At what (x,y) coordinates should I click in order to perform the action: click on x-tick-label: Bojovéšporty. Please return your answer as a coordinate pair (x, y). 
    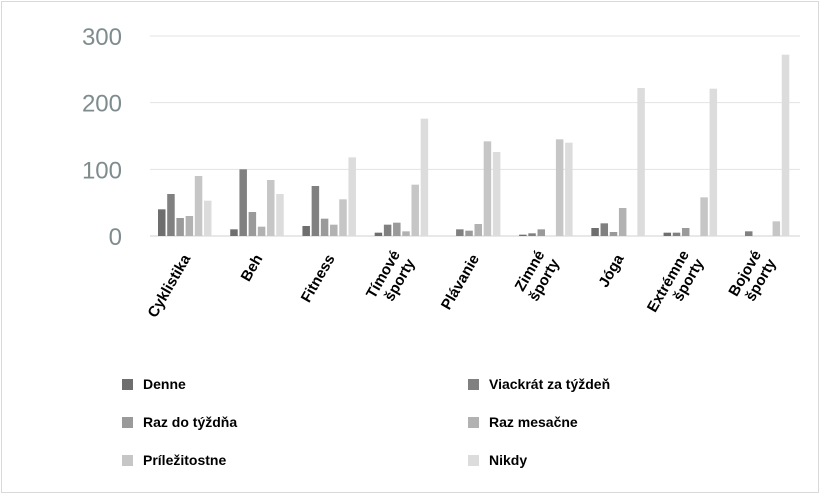
    Looking at the image, I should click on (752, 277).